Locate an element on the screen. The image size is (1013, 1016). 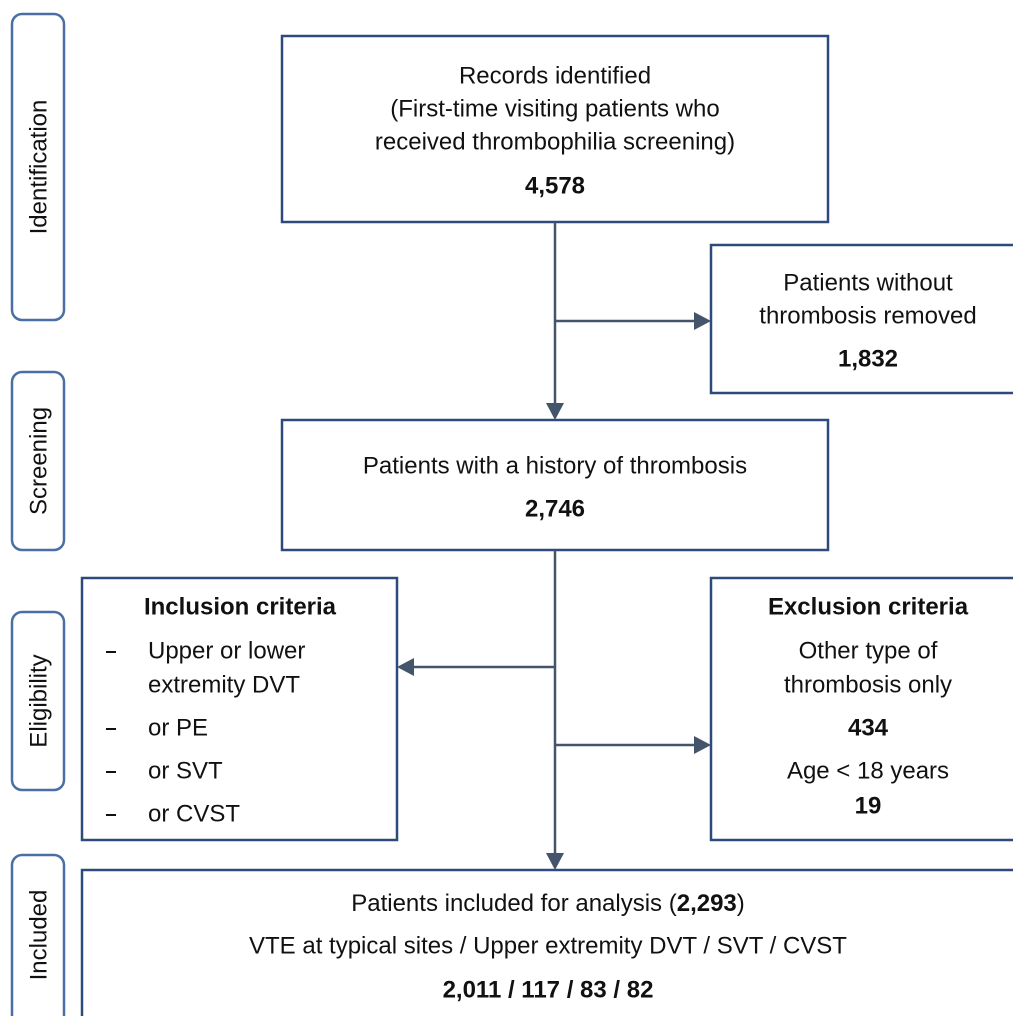
stage-label: Eligibility is located at coordinates (38, 700).